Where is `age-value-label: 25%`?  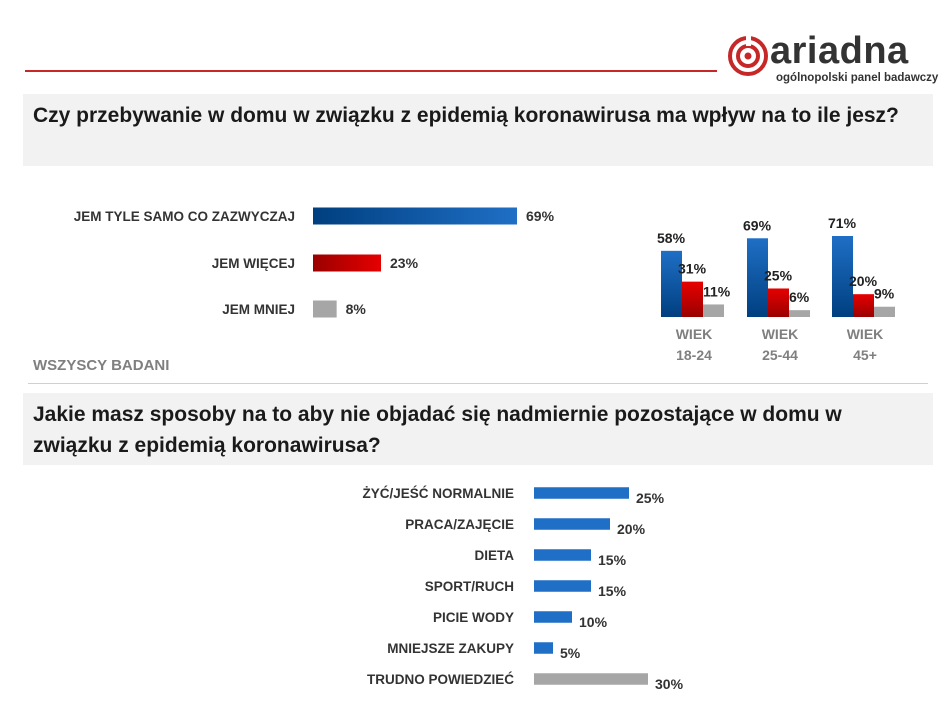 age-value-label: 25% is located at coordinates (778, 275).